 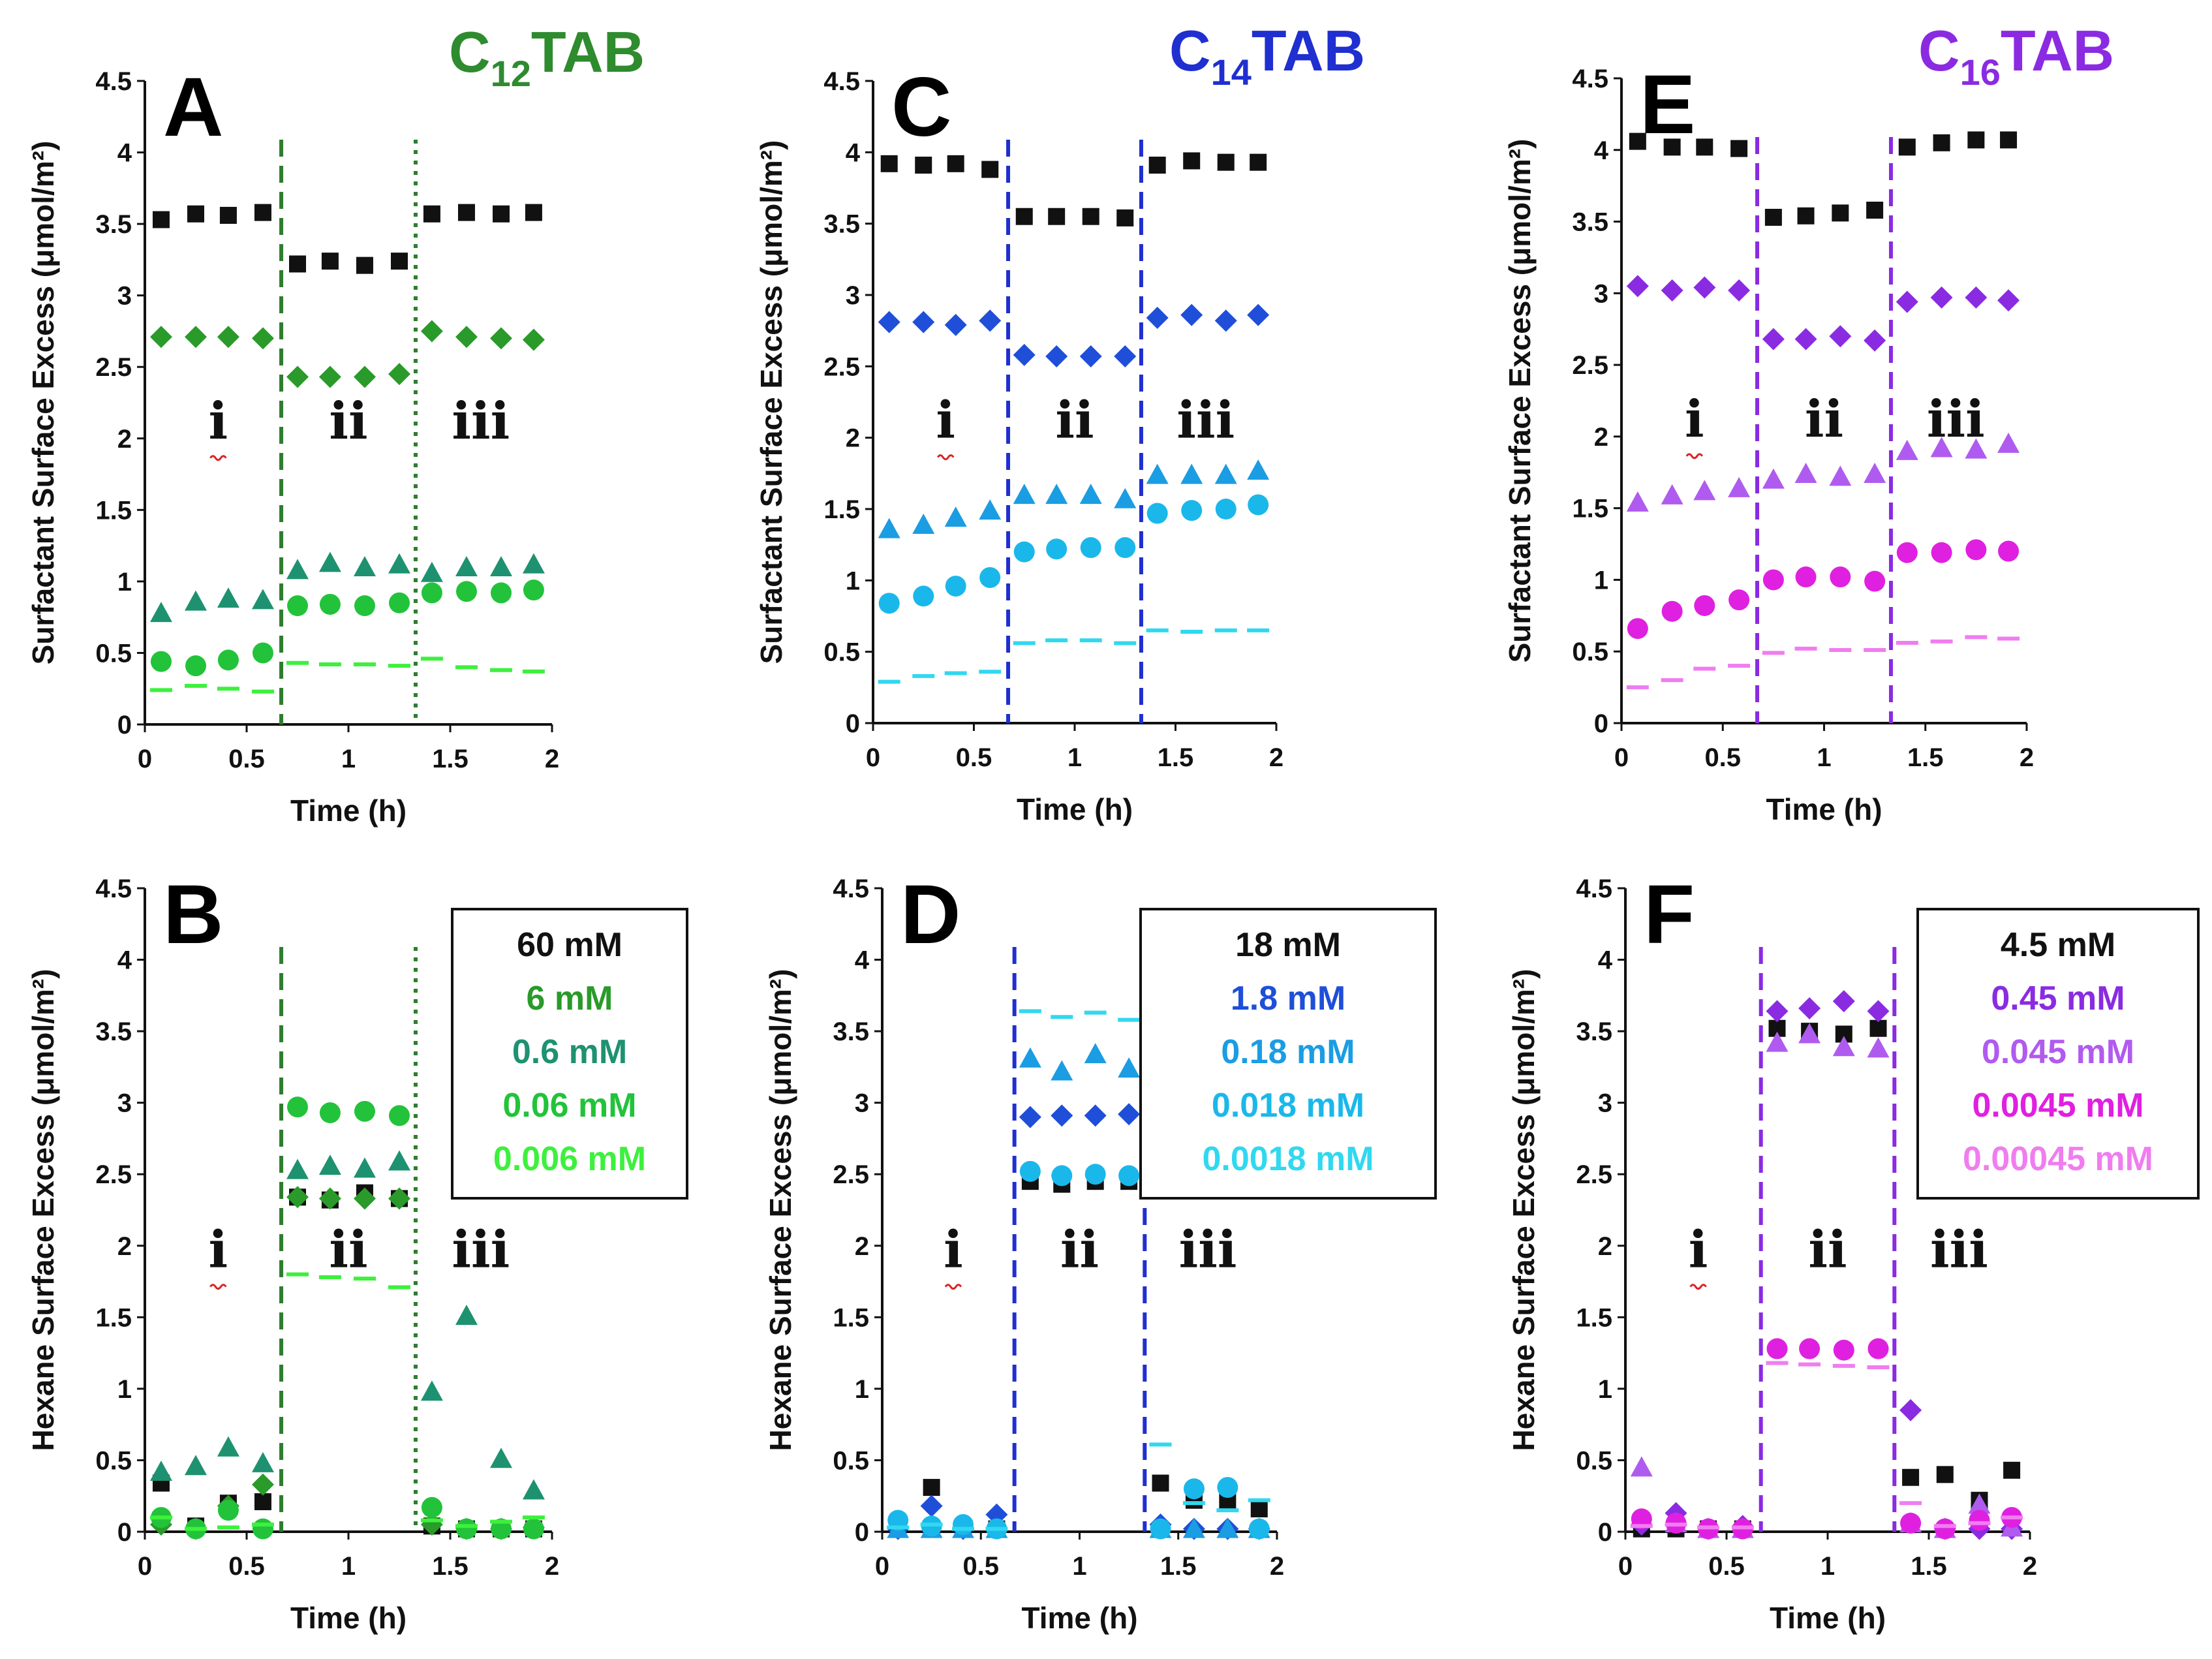 What do you see at coordinates (862, 1389) in the screenshot?
I see `y-tick-label: 1` at bounding box center [862, 1389].